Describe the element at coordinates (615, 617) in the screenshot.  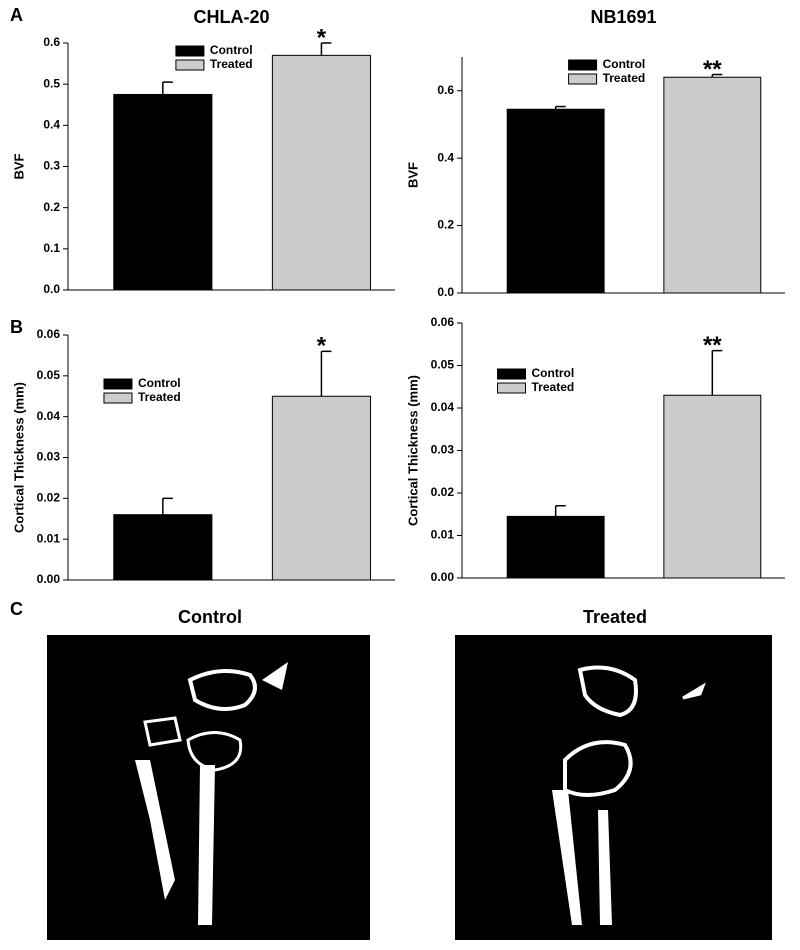
I see `image-title: Treated` at that location.